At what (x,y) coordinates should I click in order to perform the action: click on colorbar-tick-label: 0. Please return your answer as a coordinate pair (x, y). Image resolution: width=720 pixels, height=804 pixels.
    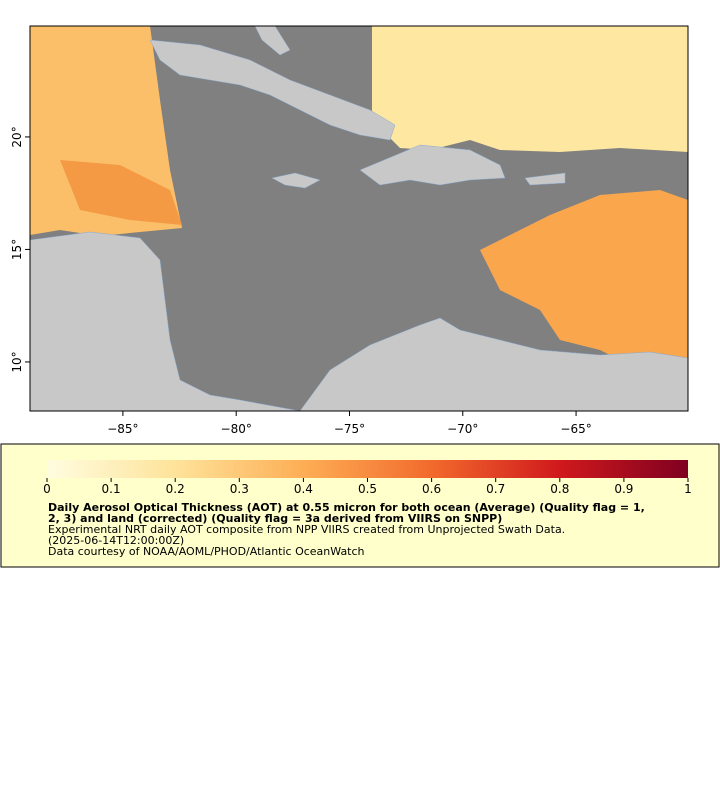
    Looking at the image, I should click on (47, 489).